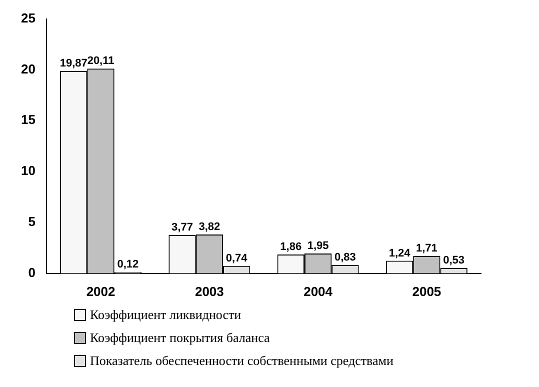 Image resolution: width=539 pixels, height=387 pixels. I want to click on legend-label: Коэффициент покрытия баланса, so click(180, 338).